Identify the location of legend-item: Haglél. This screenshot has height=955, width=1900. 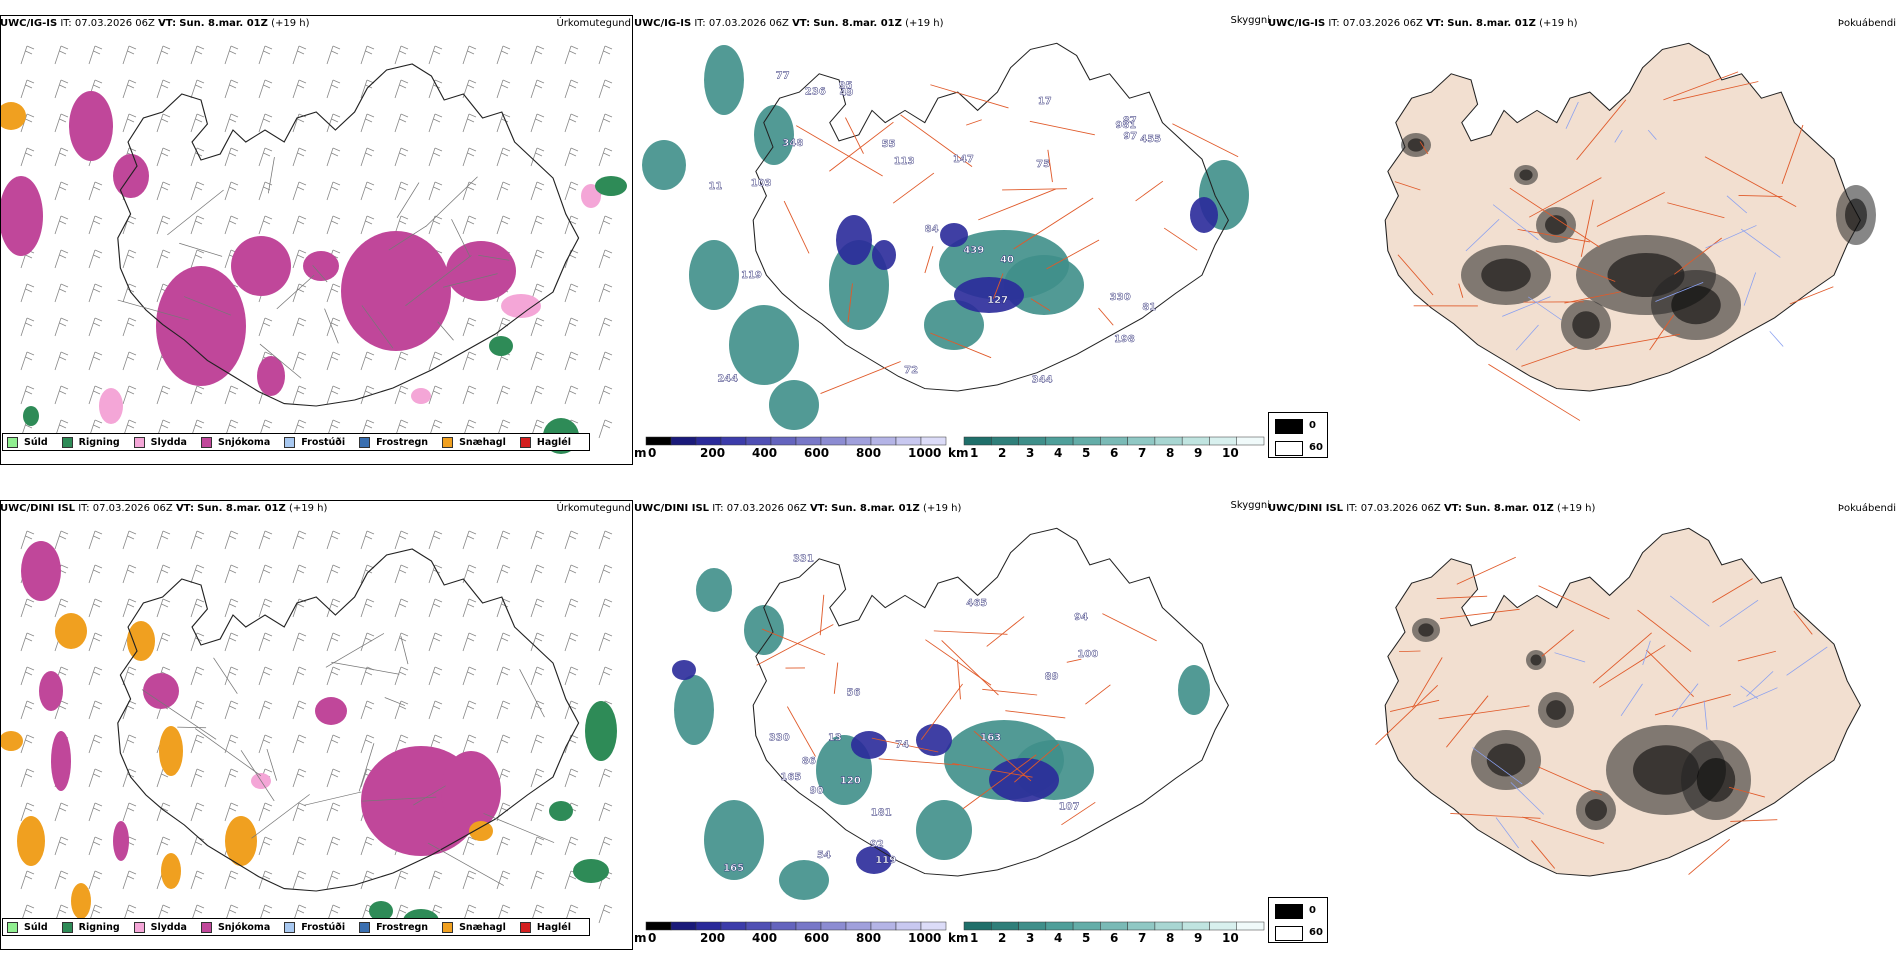
(545, 442).